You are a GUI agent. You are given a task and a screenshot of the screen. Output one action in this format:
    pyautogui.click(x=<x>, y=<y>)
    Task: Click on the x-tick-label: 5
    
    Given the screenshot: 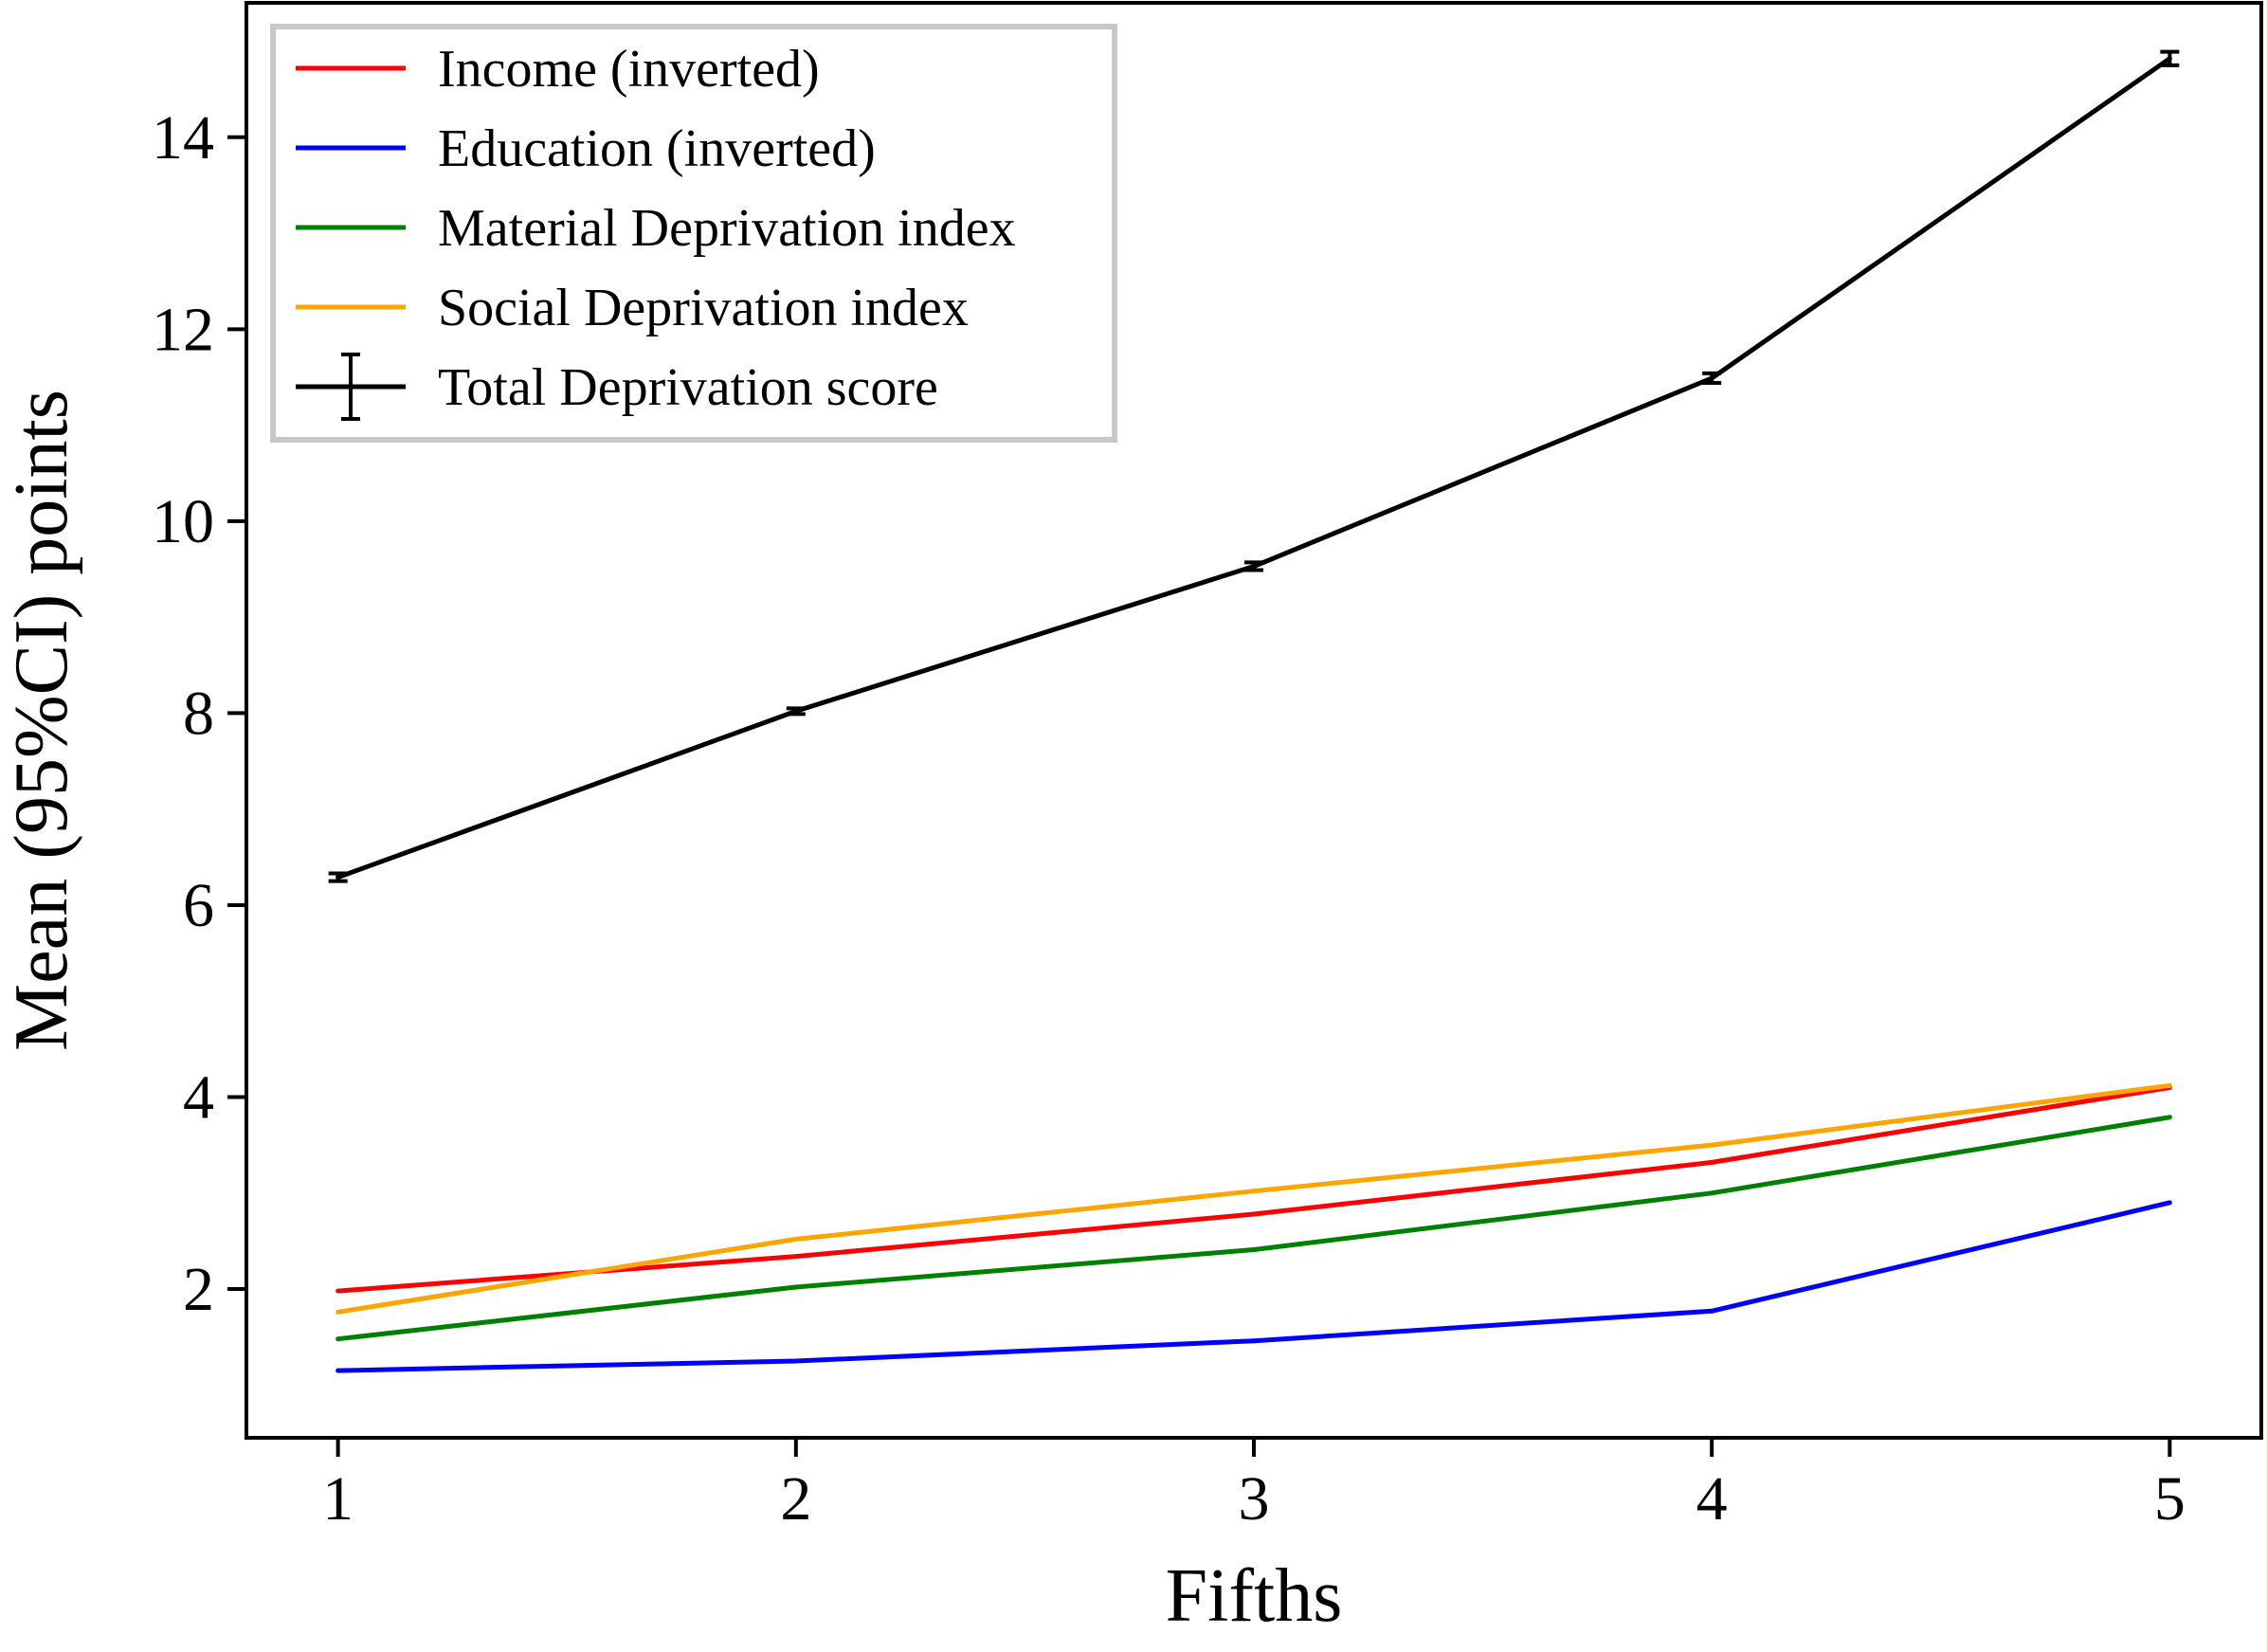 What is the action you would take?
    pyautogui.click(x=2169, y=1499)
    